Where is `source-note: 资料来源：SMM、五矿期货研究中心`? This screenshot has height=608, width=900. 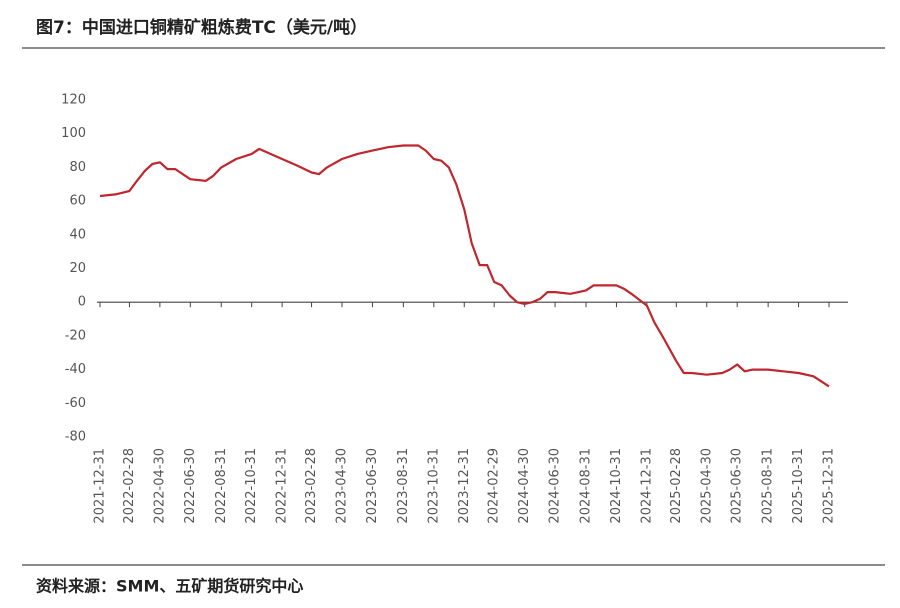 source-note: 资料来源：SMM、五矿期货研究中心 is located at coordinates (169, 586).